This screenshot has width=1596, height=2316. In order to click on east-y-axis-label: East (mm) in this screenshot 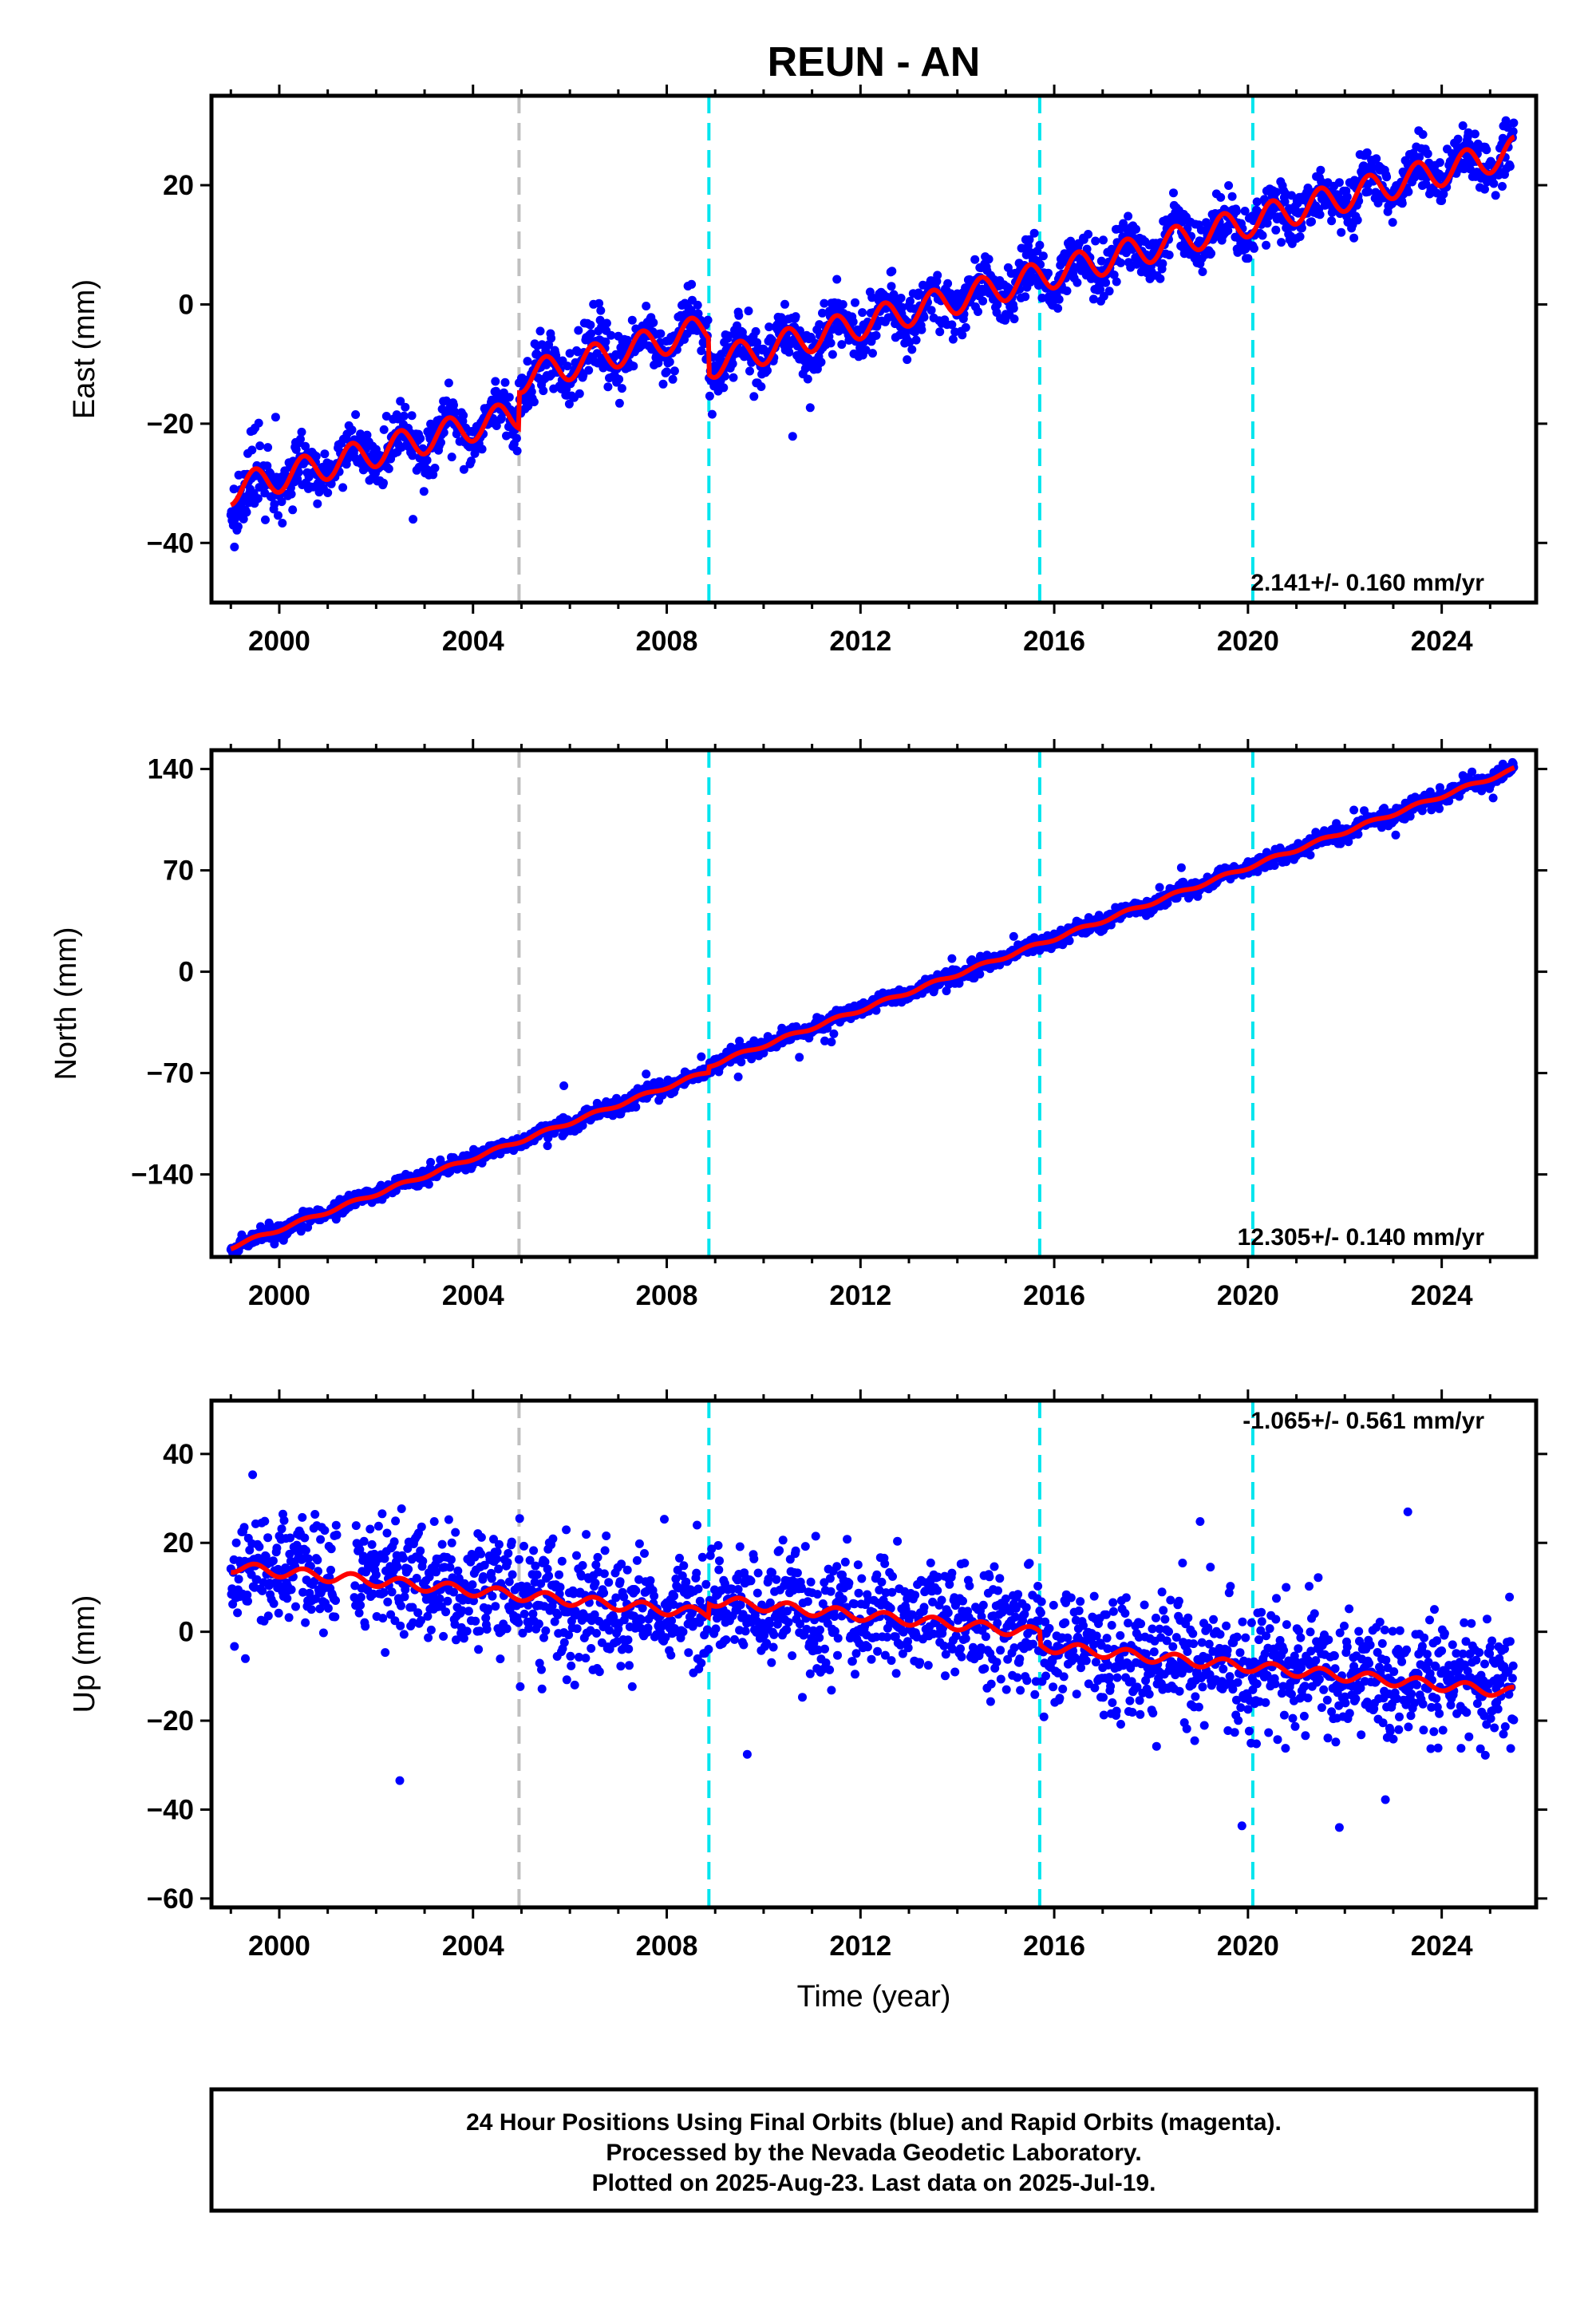, I will do `click(84, 349)`.